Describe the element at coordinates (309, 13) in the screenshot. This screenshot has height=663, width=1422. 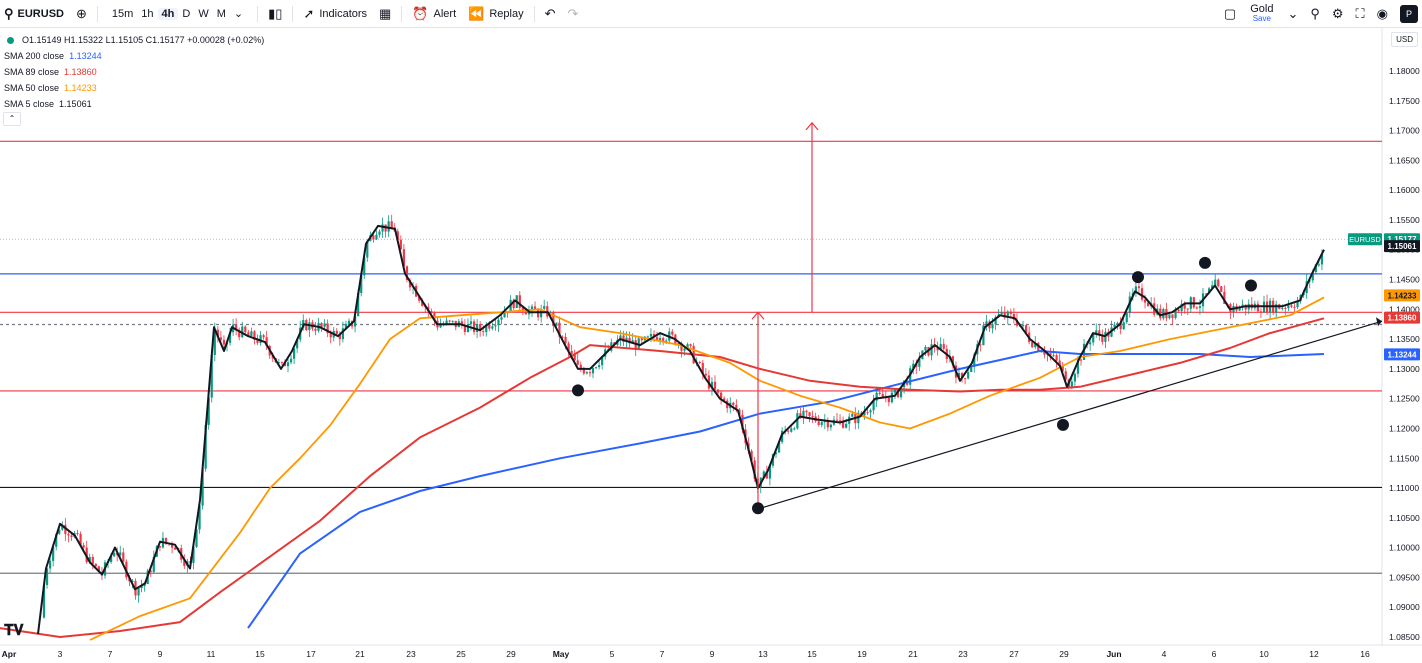
I see `indicators-icon: ➚` at that location.